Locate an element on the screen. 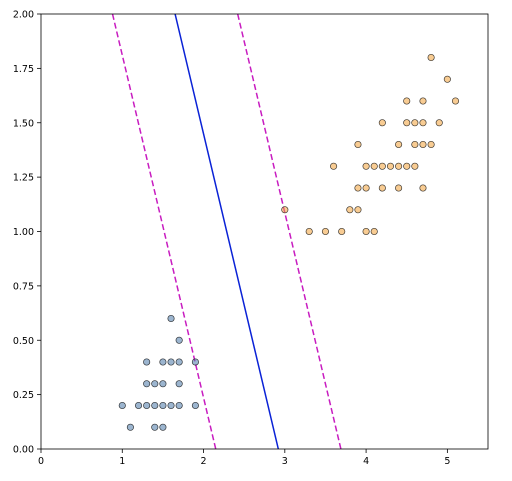 This screenshot has height=481, width=512. y-tick-label: 0.00 is located at coordinates (23, 450).